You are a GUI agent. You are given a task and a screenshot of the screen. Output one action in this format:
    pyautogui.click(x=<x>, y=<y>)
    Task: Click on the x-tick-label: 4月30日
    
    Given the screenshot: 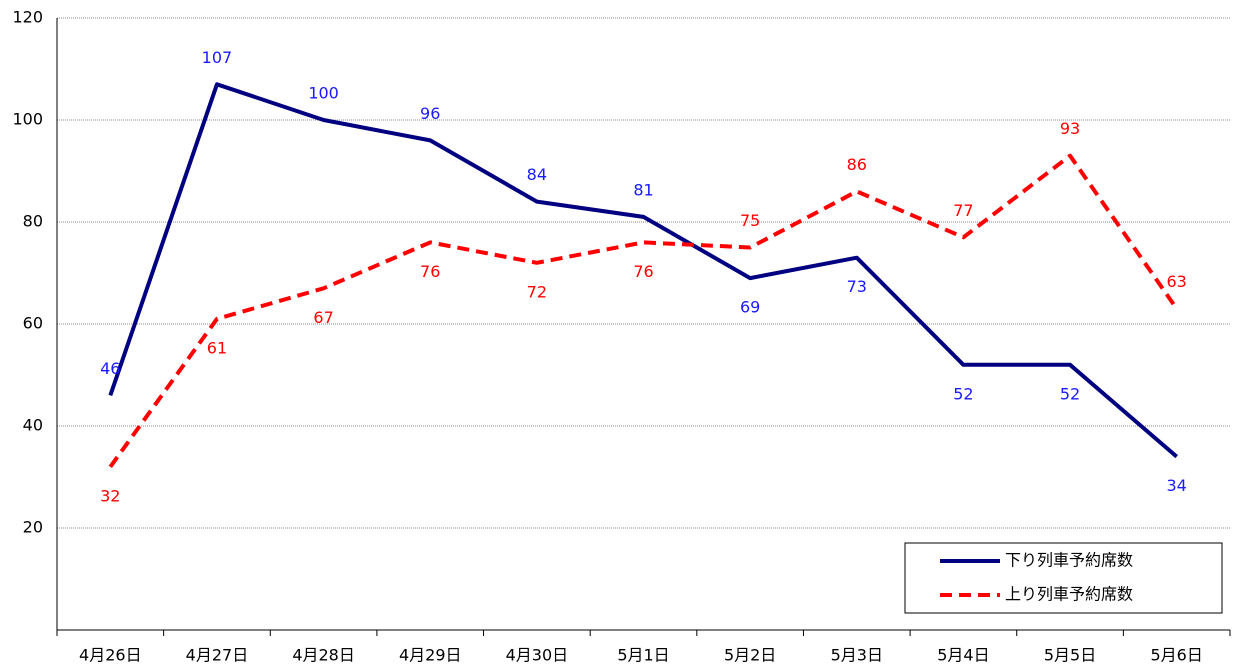 What is the action you would take?
    pyautogui.click(x=537, y=655)
    